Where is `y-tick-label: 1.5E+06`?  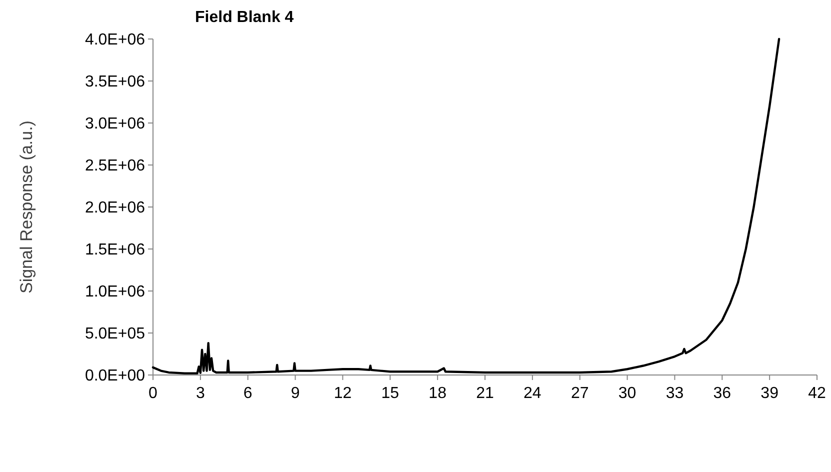
y-tick-label: 1.5E+06 is located at coordinates (115, 250).